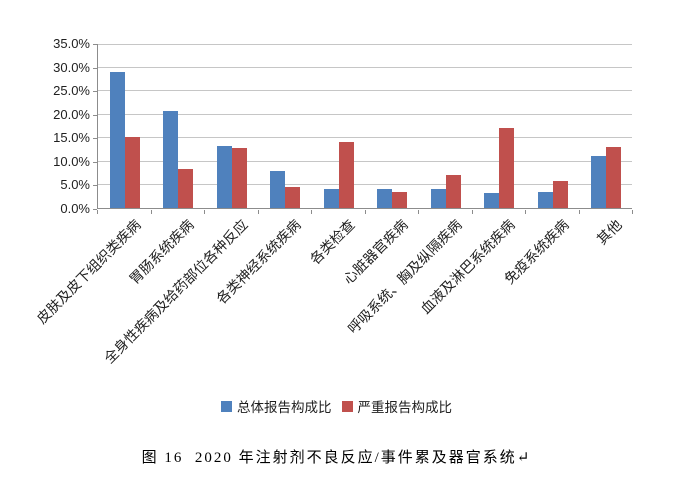 This screenshot has width=673, height=488. What do you see at coordinates (71, 138) in the screenshot?
I see `y-axis-tick-label: 15.0%` at bounding box center [71, 138].